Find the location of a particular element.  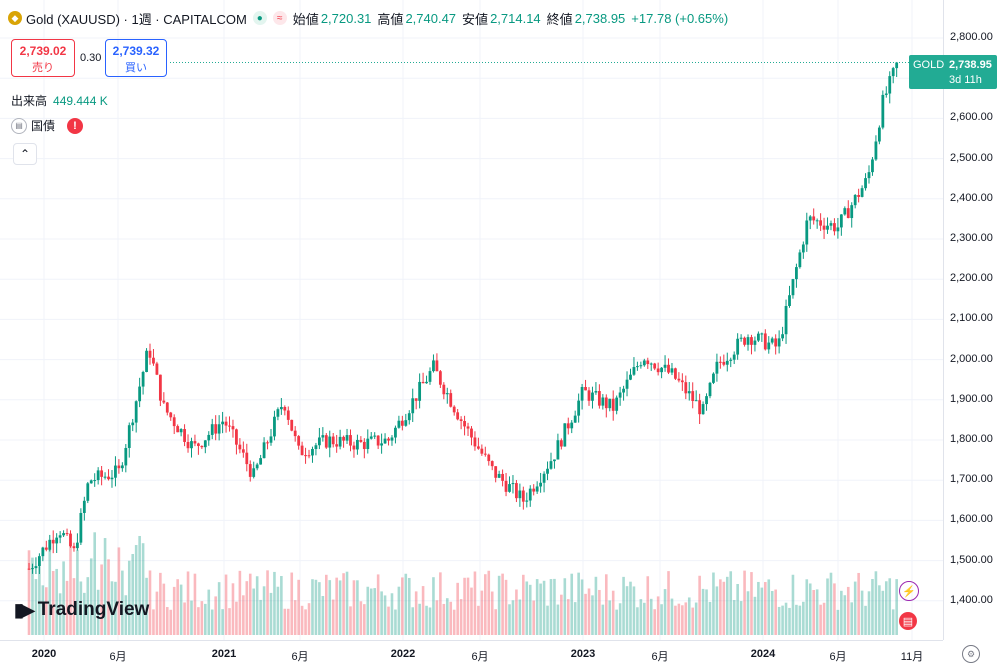

volume-indicator: 出来高 449.444 K is located at coordinates (59, 100).